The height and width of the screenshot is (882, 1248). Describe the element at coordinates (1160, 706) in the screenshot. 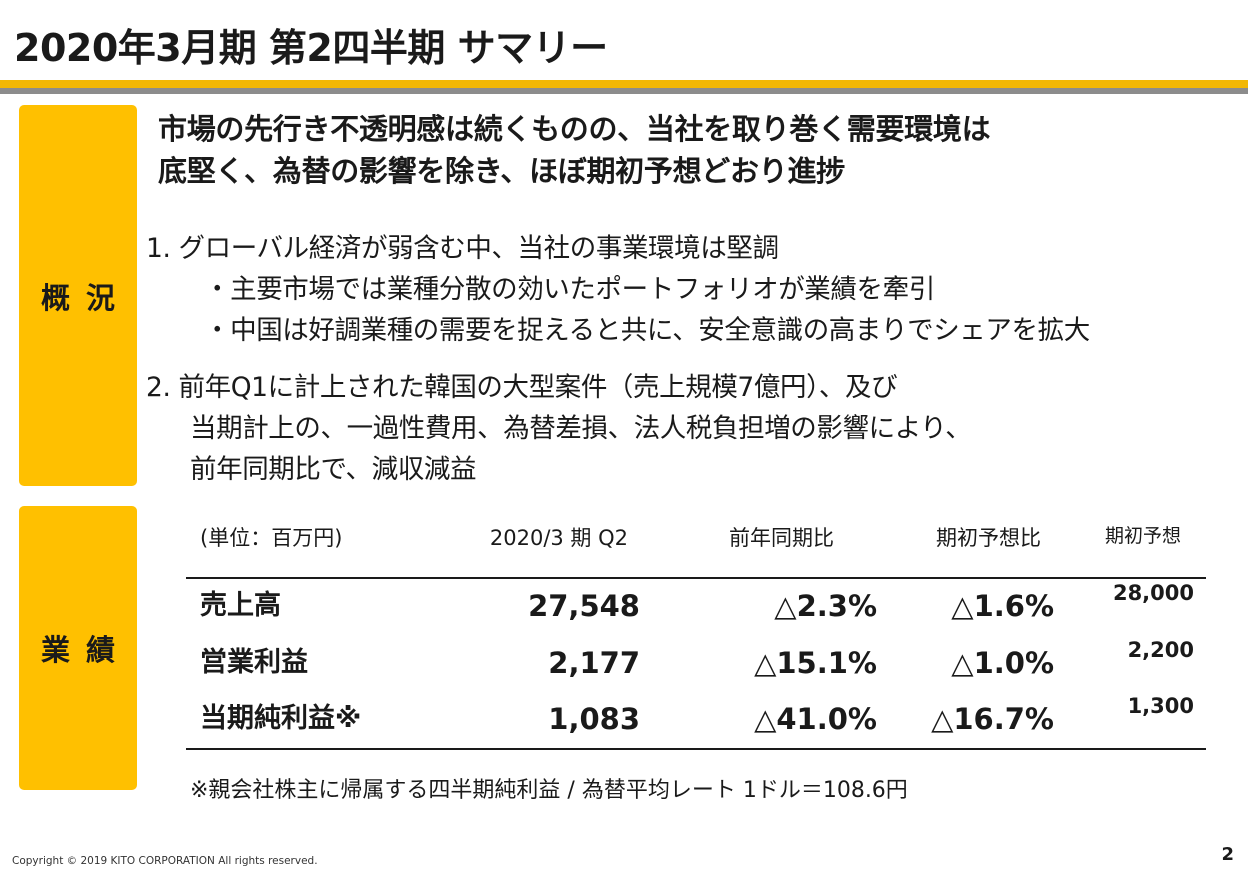

I see `row-initial-forecast: 1,300` at that location.